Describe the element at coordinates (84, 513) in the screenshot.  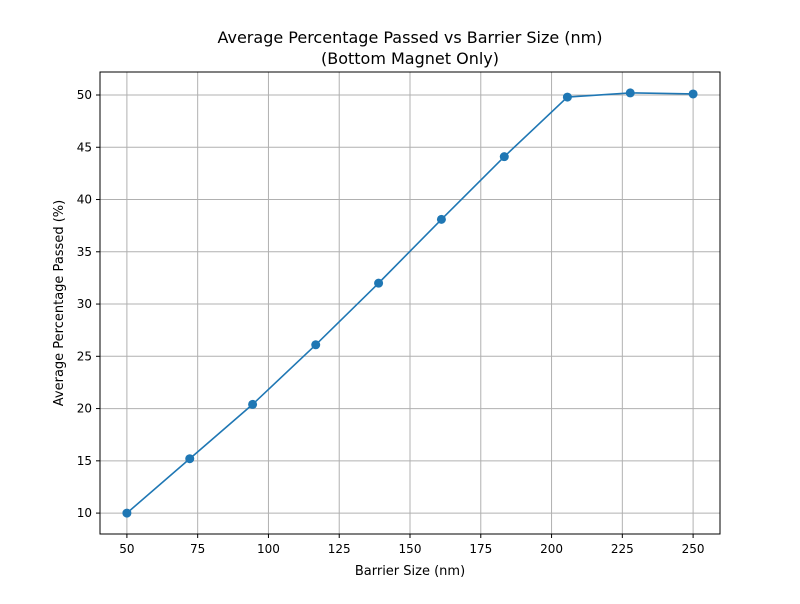
I see `y-tick-label: 10` at that location.